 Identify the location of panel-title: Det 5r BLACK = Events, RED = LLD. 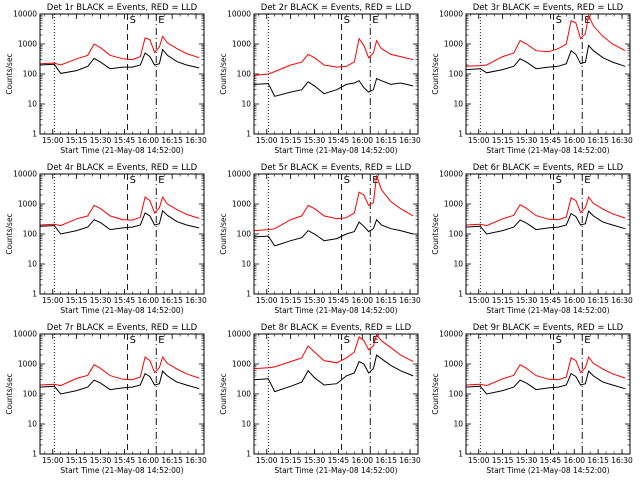
(336, 168).